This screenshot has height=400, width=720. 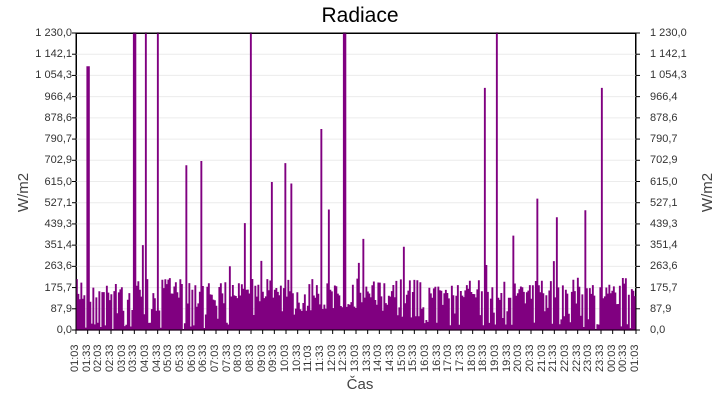 I want to click on x-tick-label: 05:33, so click(x=180, y=358).